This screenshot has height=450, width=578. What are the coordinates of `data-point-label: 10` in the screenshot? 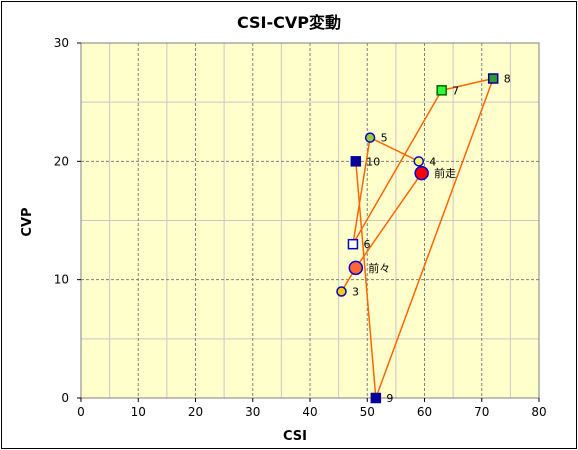 It's located at (373, 161).